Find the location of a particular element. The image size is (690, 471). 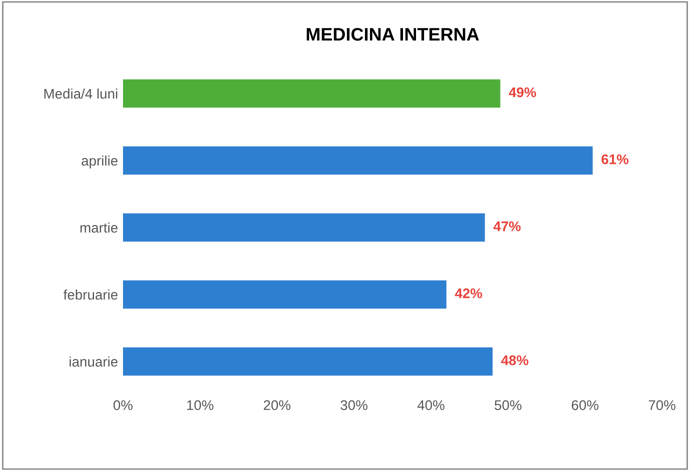

x-tick-label: 0% is located at coordinates (123, 405).